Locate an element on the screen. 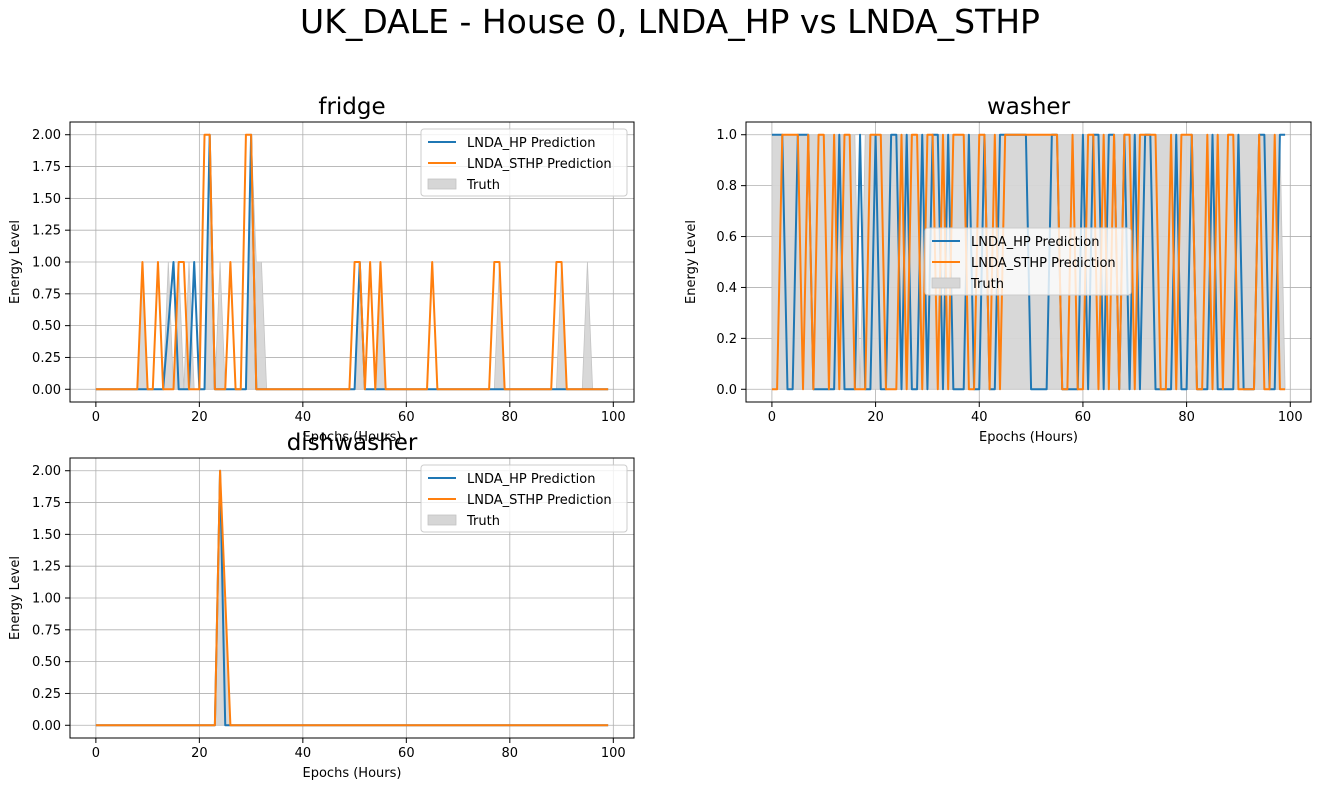  y-tick-label: 0.6 is located at coordinates (726, 237).